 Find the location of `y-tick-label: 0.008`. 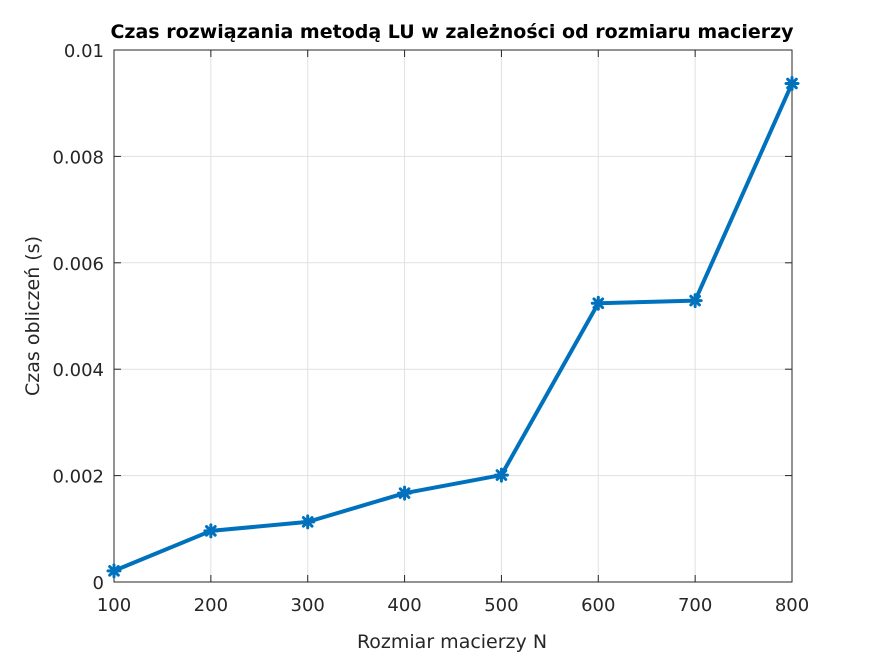

y-tick-label: 0.008 is located at coordinates (78, 157).